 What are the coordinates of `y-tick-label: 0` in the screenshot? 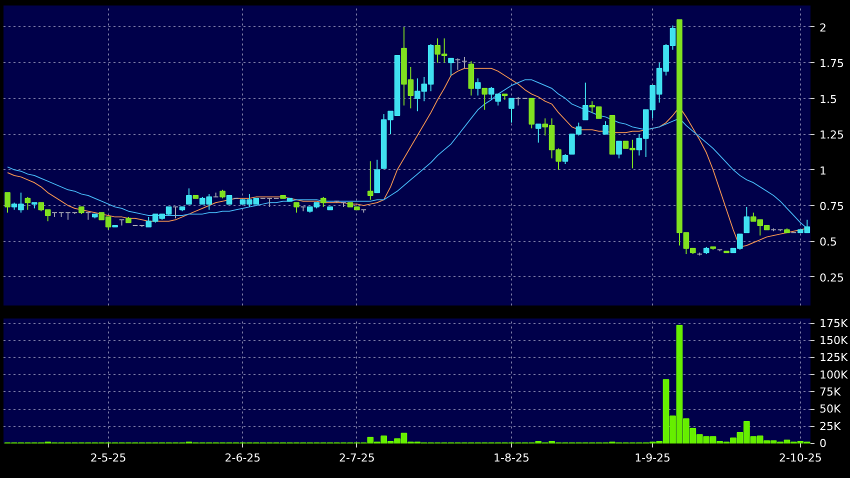 It's located at (823, 443).